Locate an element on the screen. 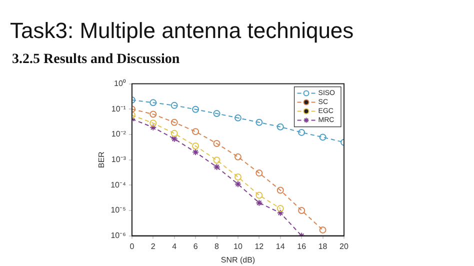 This screenshot has height=266, width=474. x-tick-label: 2 is located at coordinates (153, 246).